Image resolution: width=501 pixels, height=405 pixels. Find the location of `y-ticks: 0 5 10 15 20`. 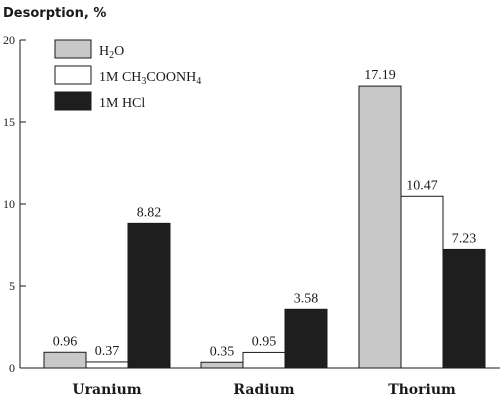

y-ticks: 0 5 10 15 20 is located at coordinates (14, 204).